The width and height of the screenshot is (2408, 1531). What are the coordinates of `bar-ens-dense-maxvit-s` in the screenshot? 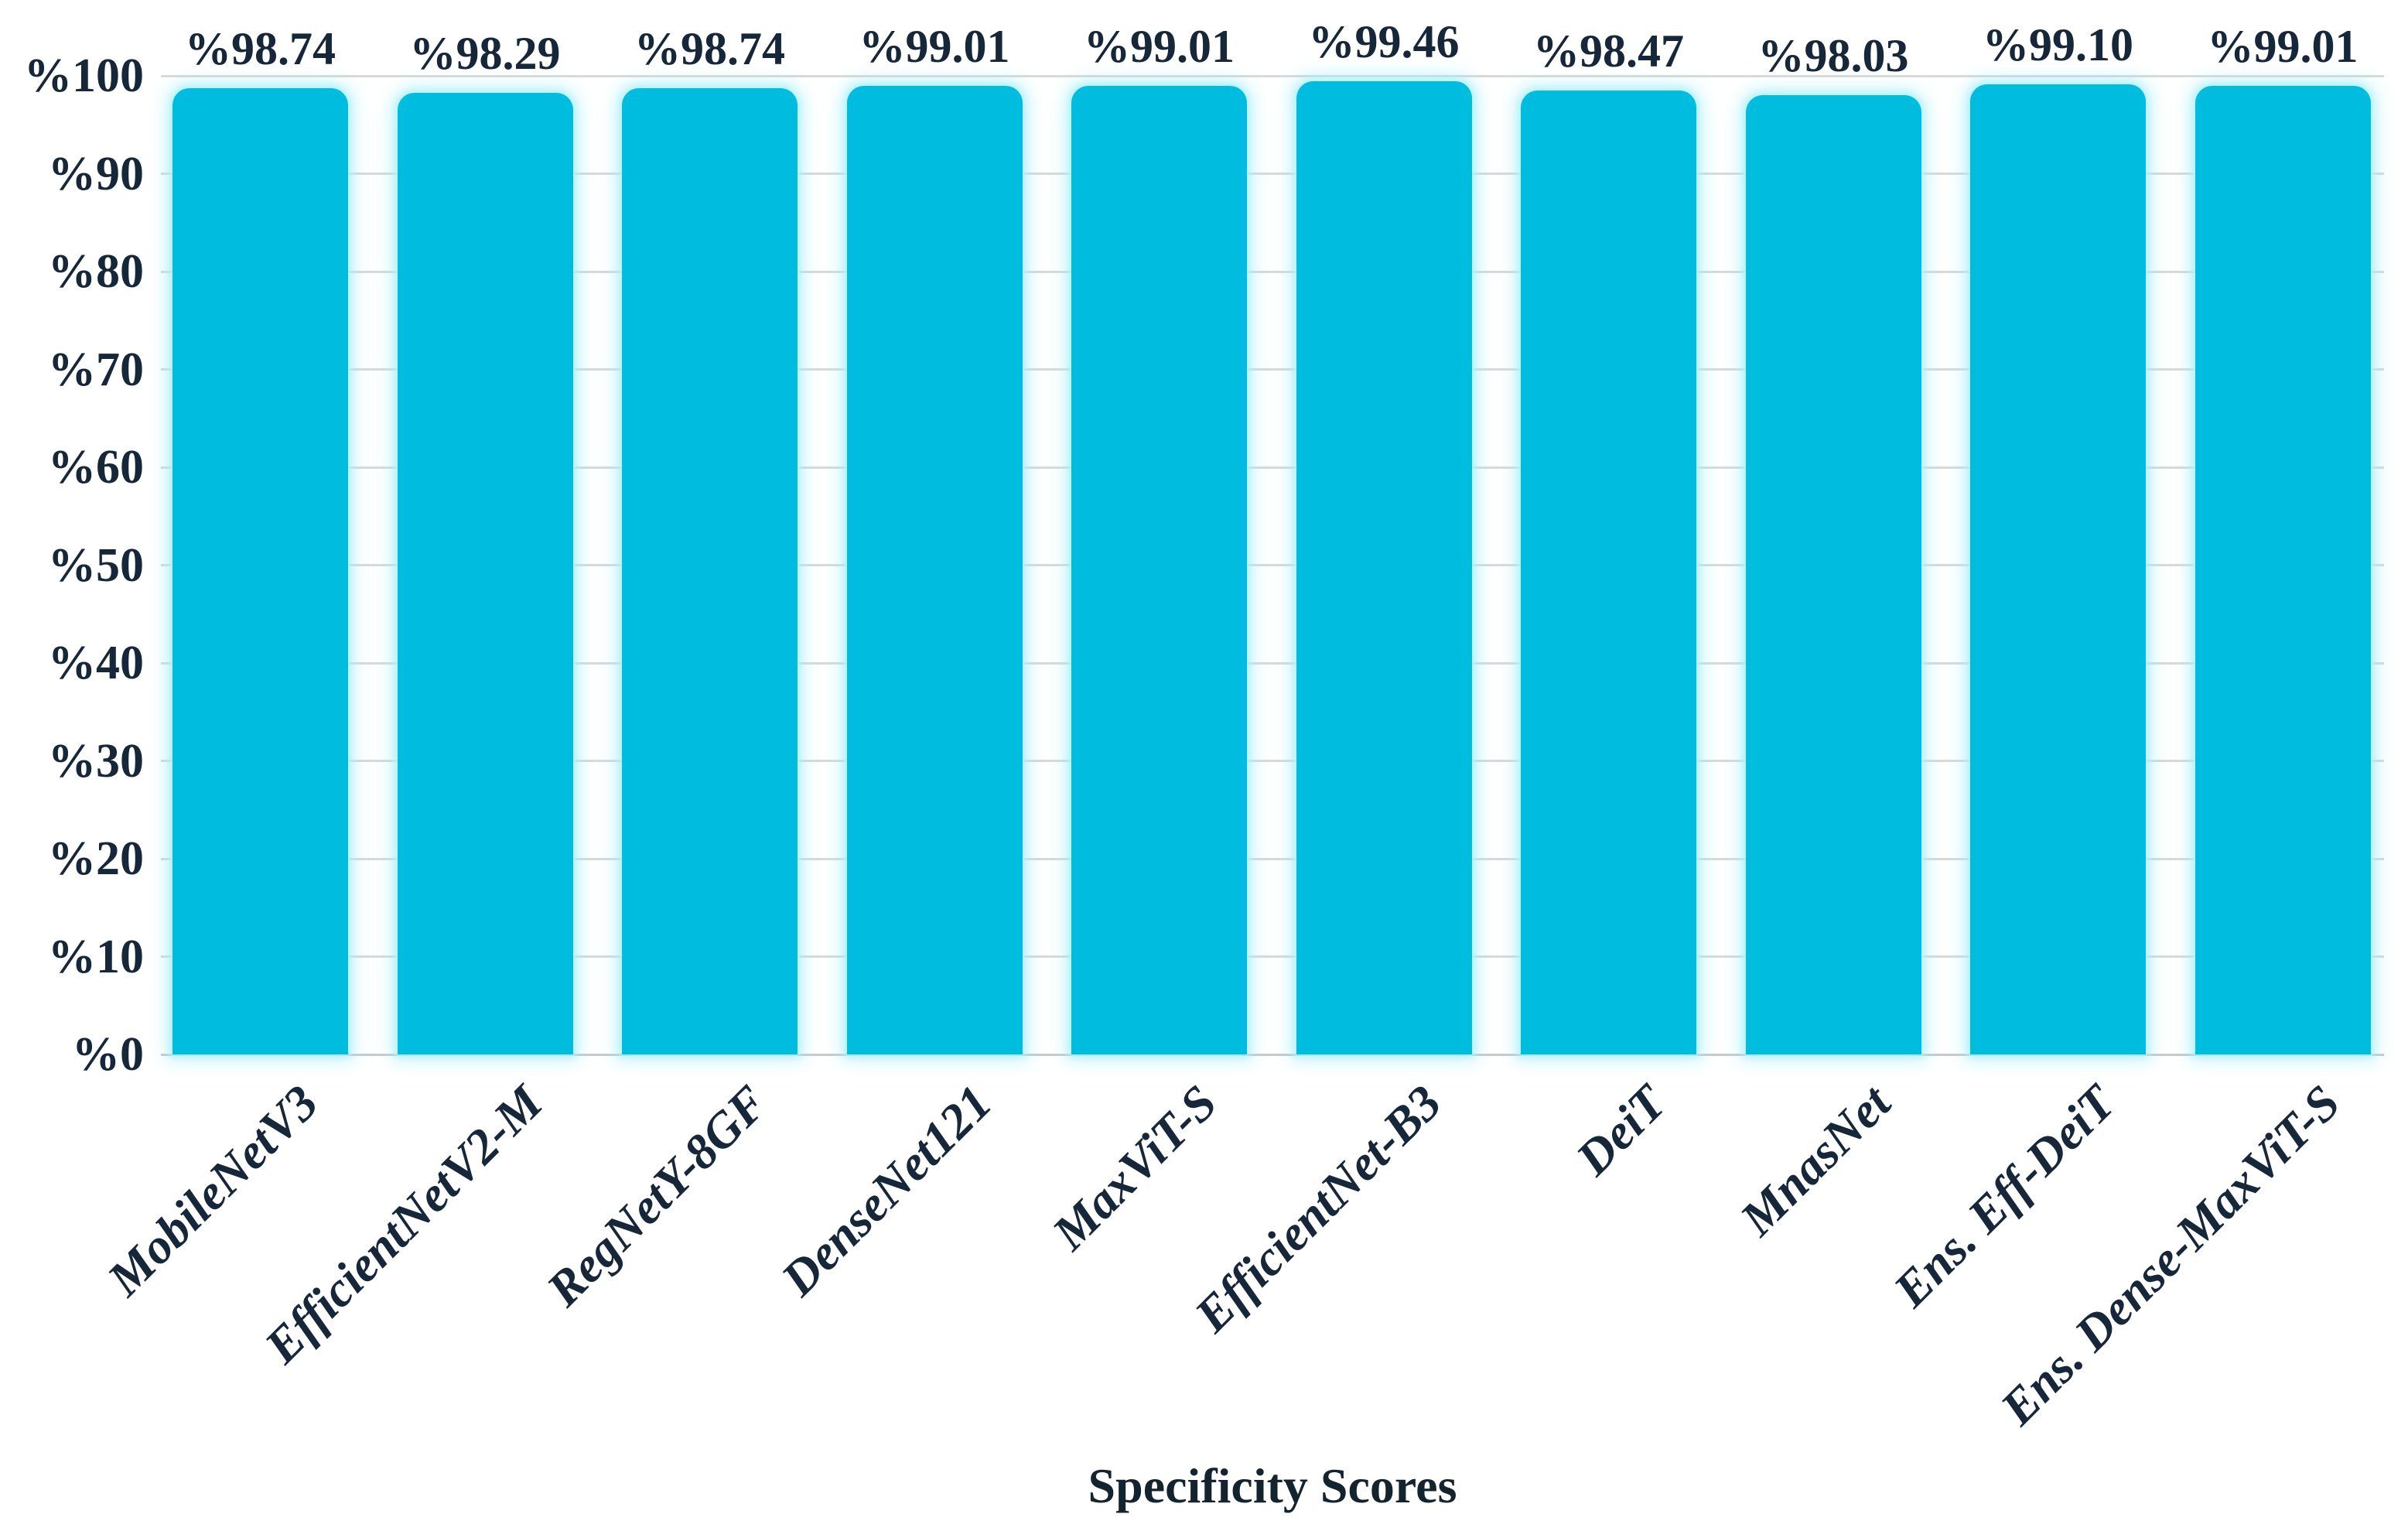 It's located at (2283, 569).